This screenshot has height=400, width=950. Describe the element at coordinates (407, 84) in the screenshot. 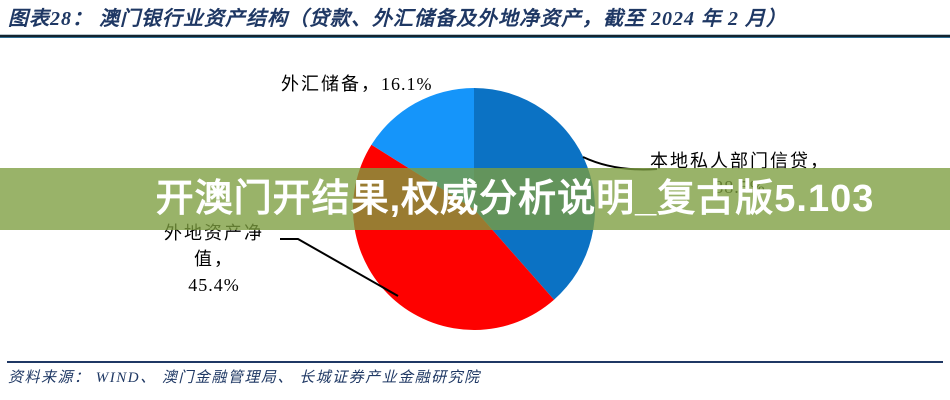

I see `label-fx-reserves-value: 16.1%` at that location.